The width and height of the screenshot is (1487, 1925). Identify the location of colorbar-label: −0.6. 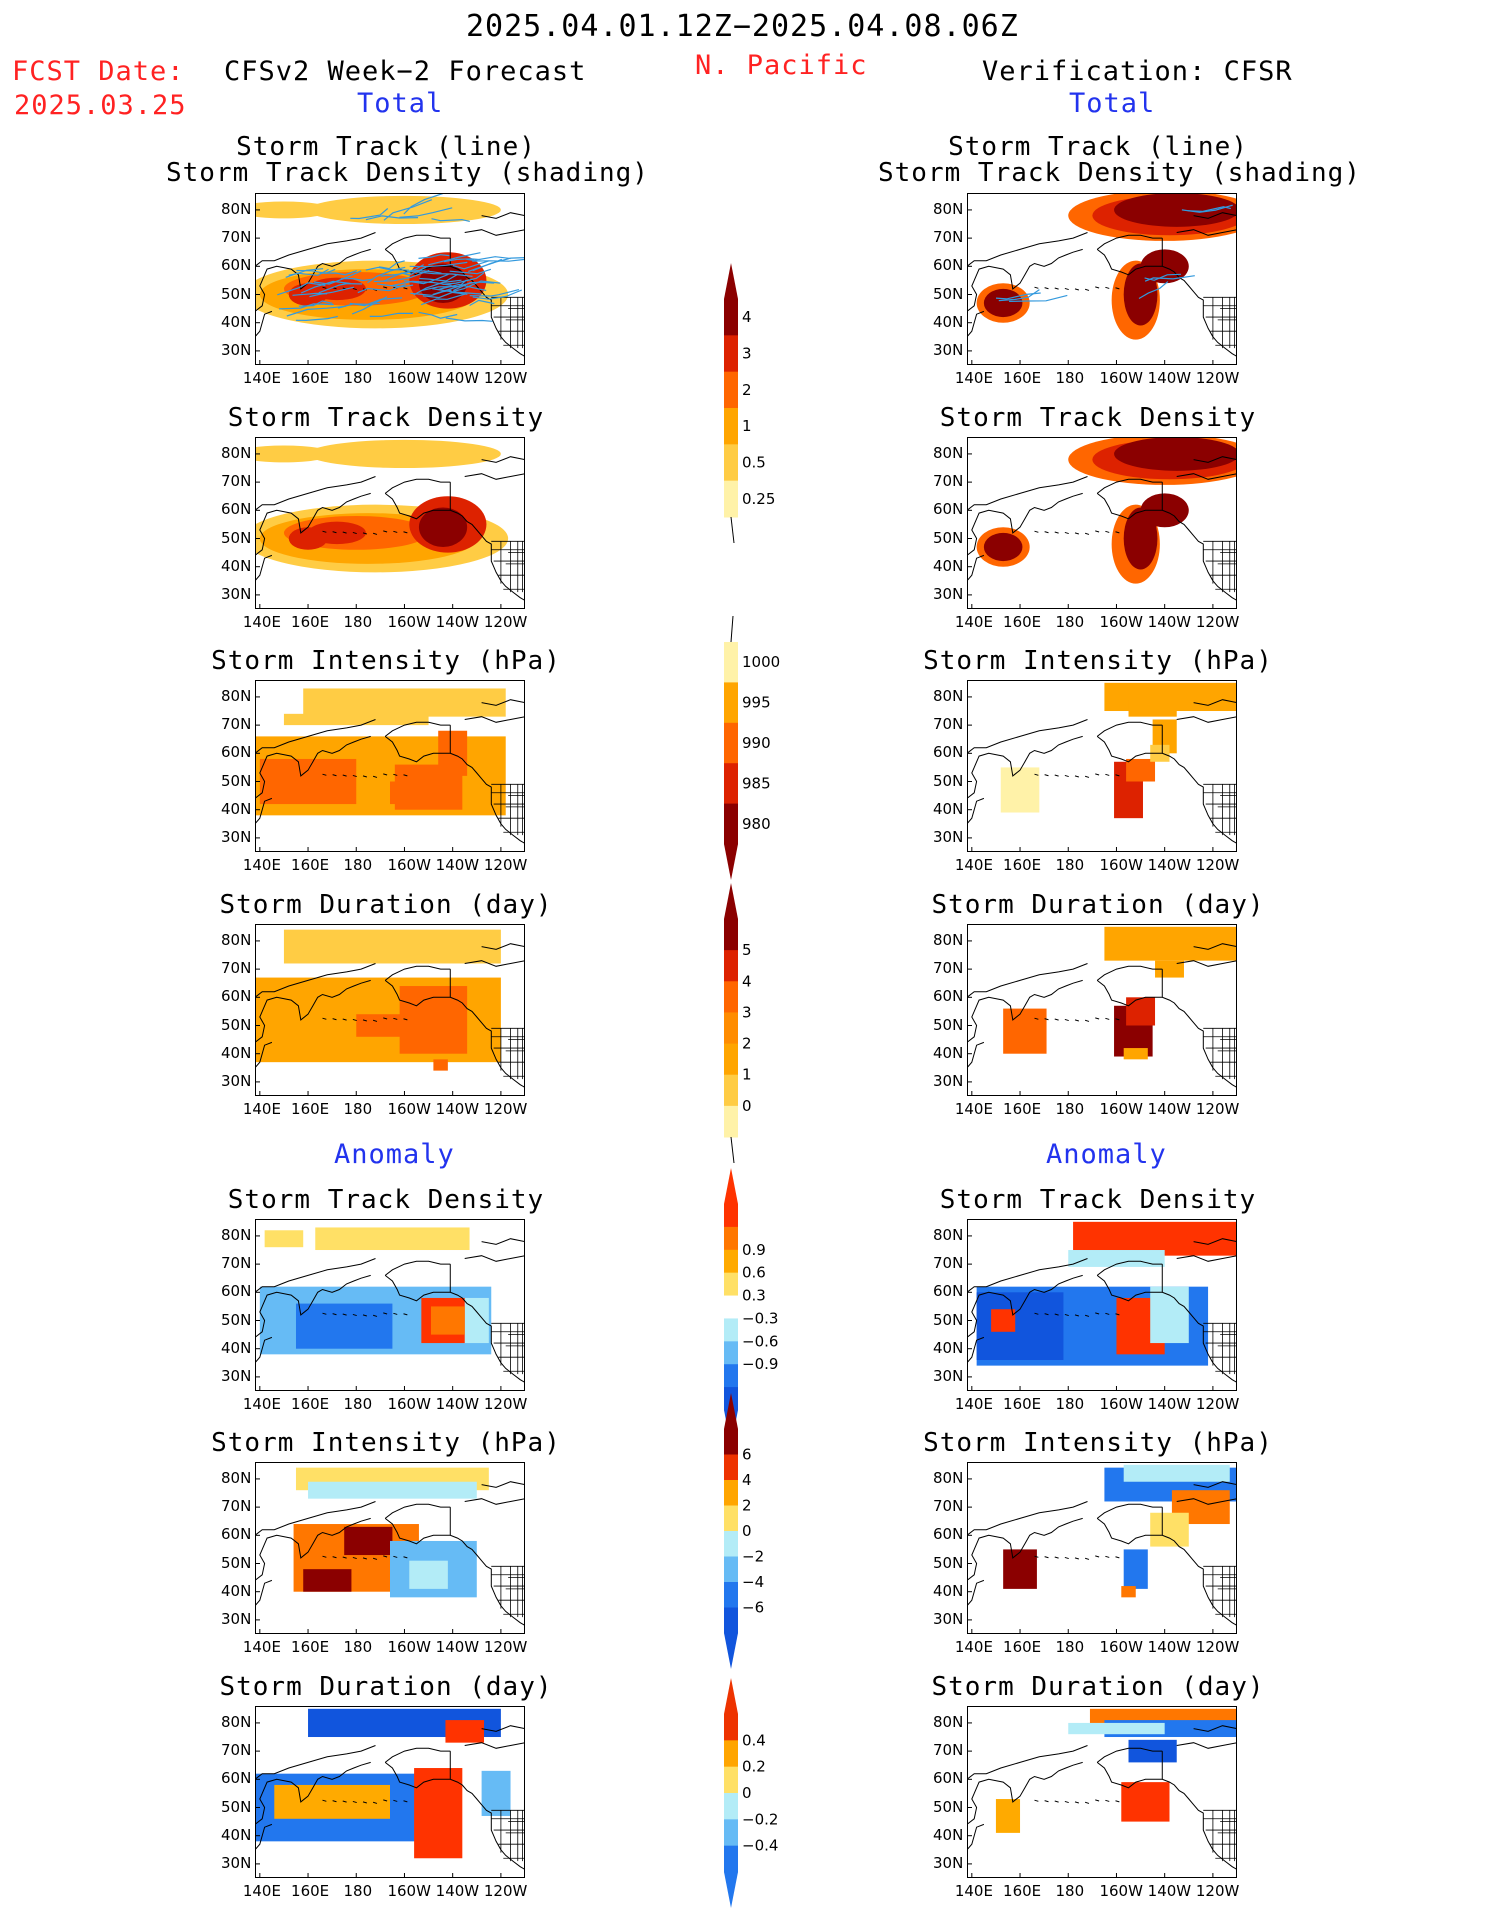
(760, 1341).